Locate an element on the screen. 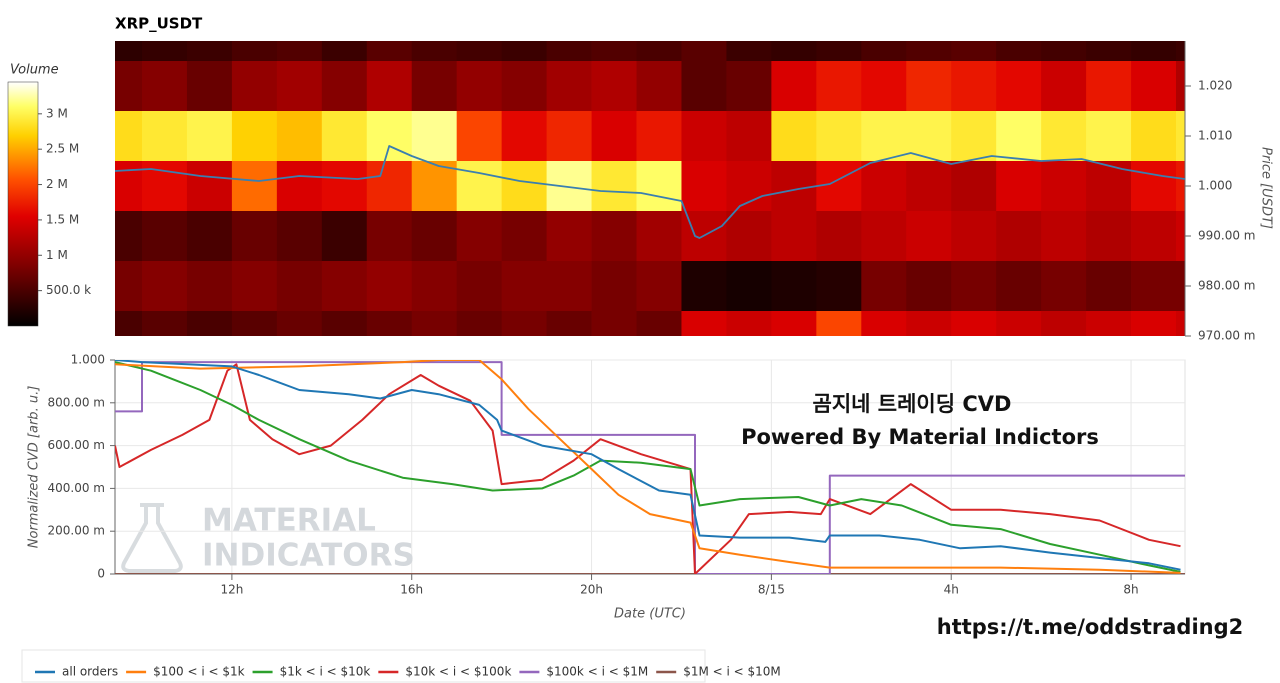 The width and height of the screenshot is (1280, 683). y-tick-label: 400.00 m is located at coordinates (77, 488).